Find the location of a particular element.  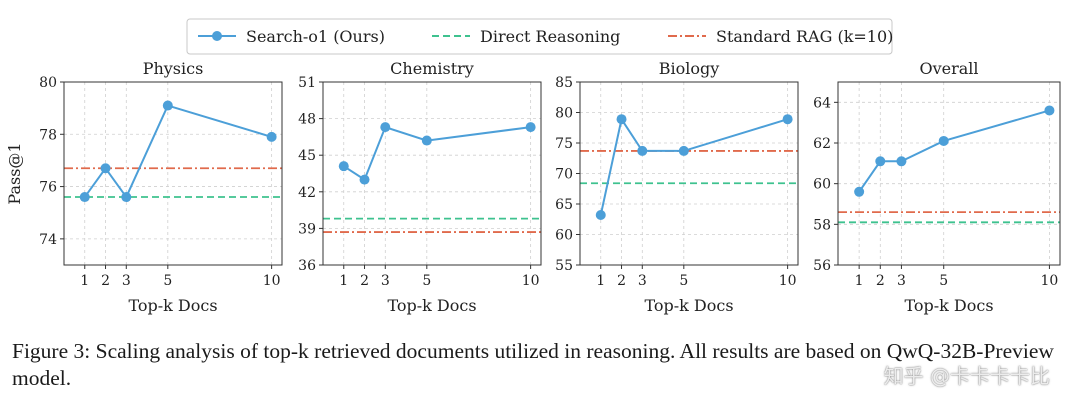

y-axis-label: Pass@1 is located at coordinates (14, 173).